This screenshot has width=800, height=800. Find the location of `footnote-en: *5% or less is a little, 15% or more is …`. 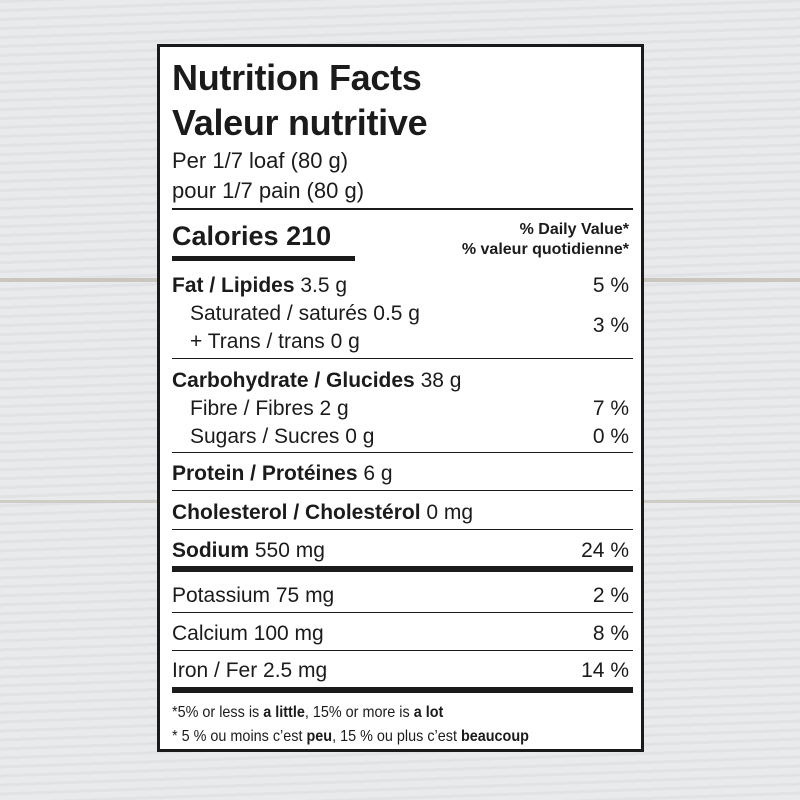

footnote-en: *5% or less is a little, 15% or more is … is located at coordinates (308, 712).